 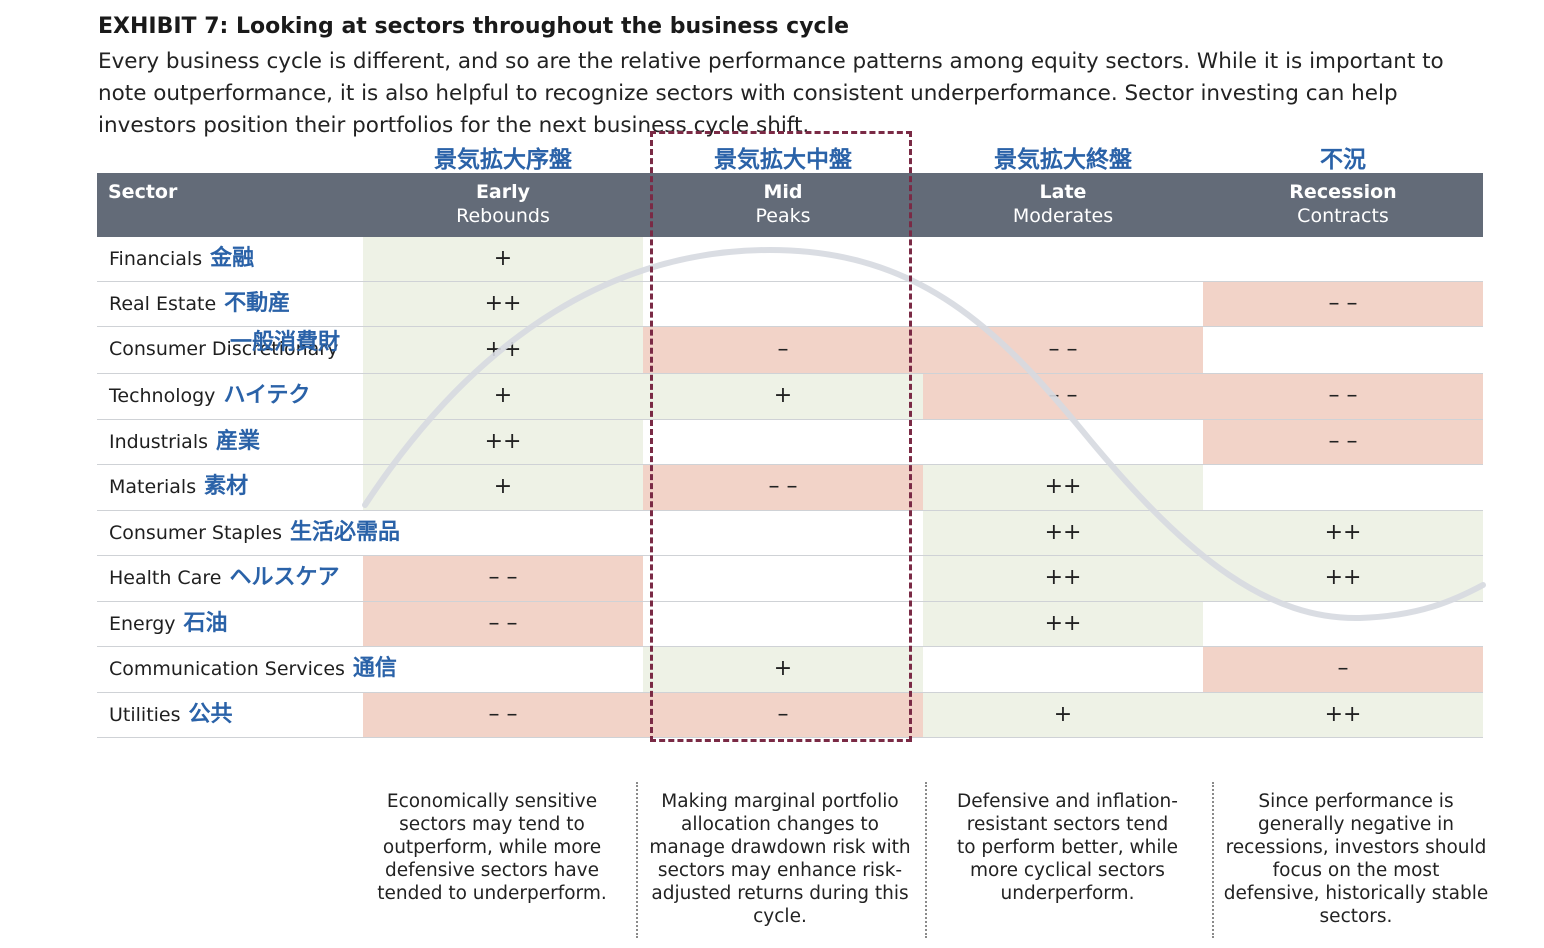 What do you see at coordinates (781, 436) in the screenshot?
I see `mid-phase-highlight-box` at bounding box center [781, 436].